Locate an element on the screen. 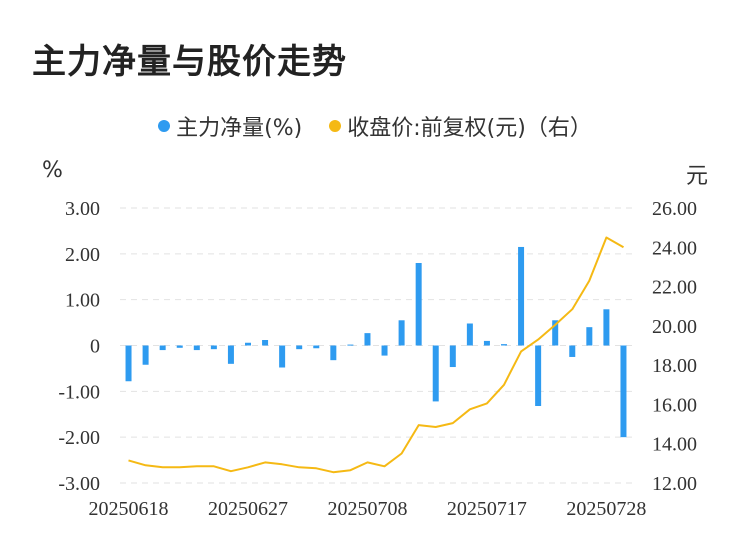 The height and width of the screenshot is (558, 750). y-right-tick-label: 16.00 is located at coordinates (674, 405).